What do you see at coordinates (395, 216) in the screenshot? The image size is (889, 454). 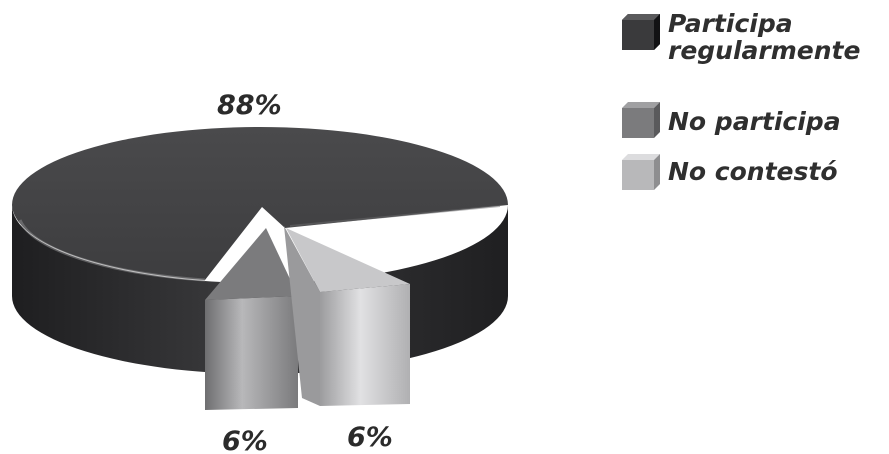 I see `slice-participa-rim-highlight-right` at bounding box center [395, 216].